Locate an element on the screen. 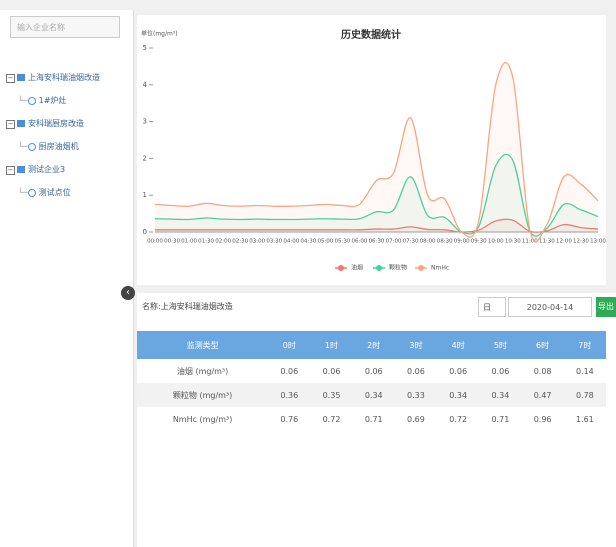 This screenshot has height=547, width=616. x-tick-label: 12:00 is located at coordinates (564, 242).